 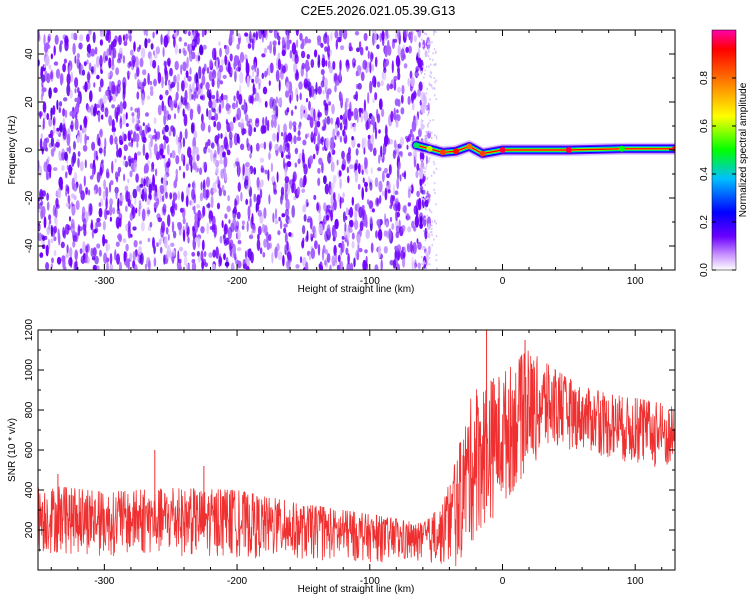 What do you see at coordinates (429, 148) in the screenshot?
I see `signal-point` at bounding box center [429, 148].